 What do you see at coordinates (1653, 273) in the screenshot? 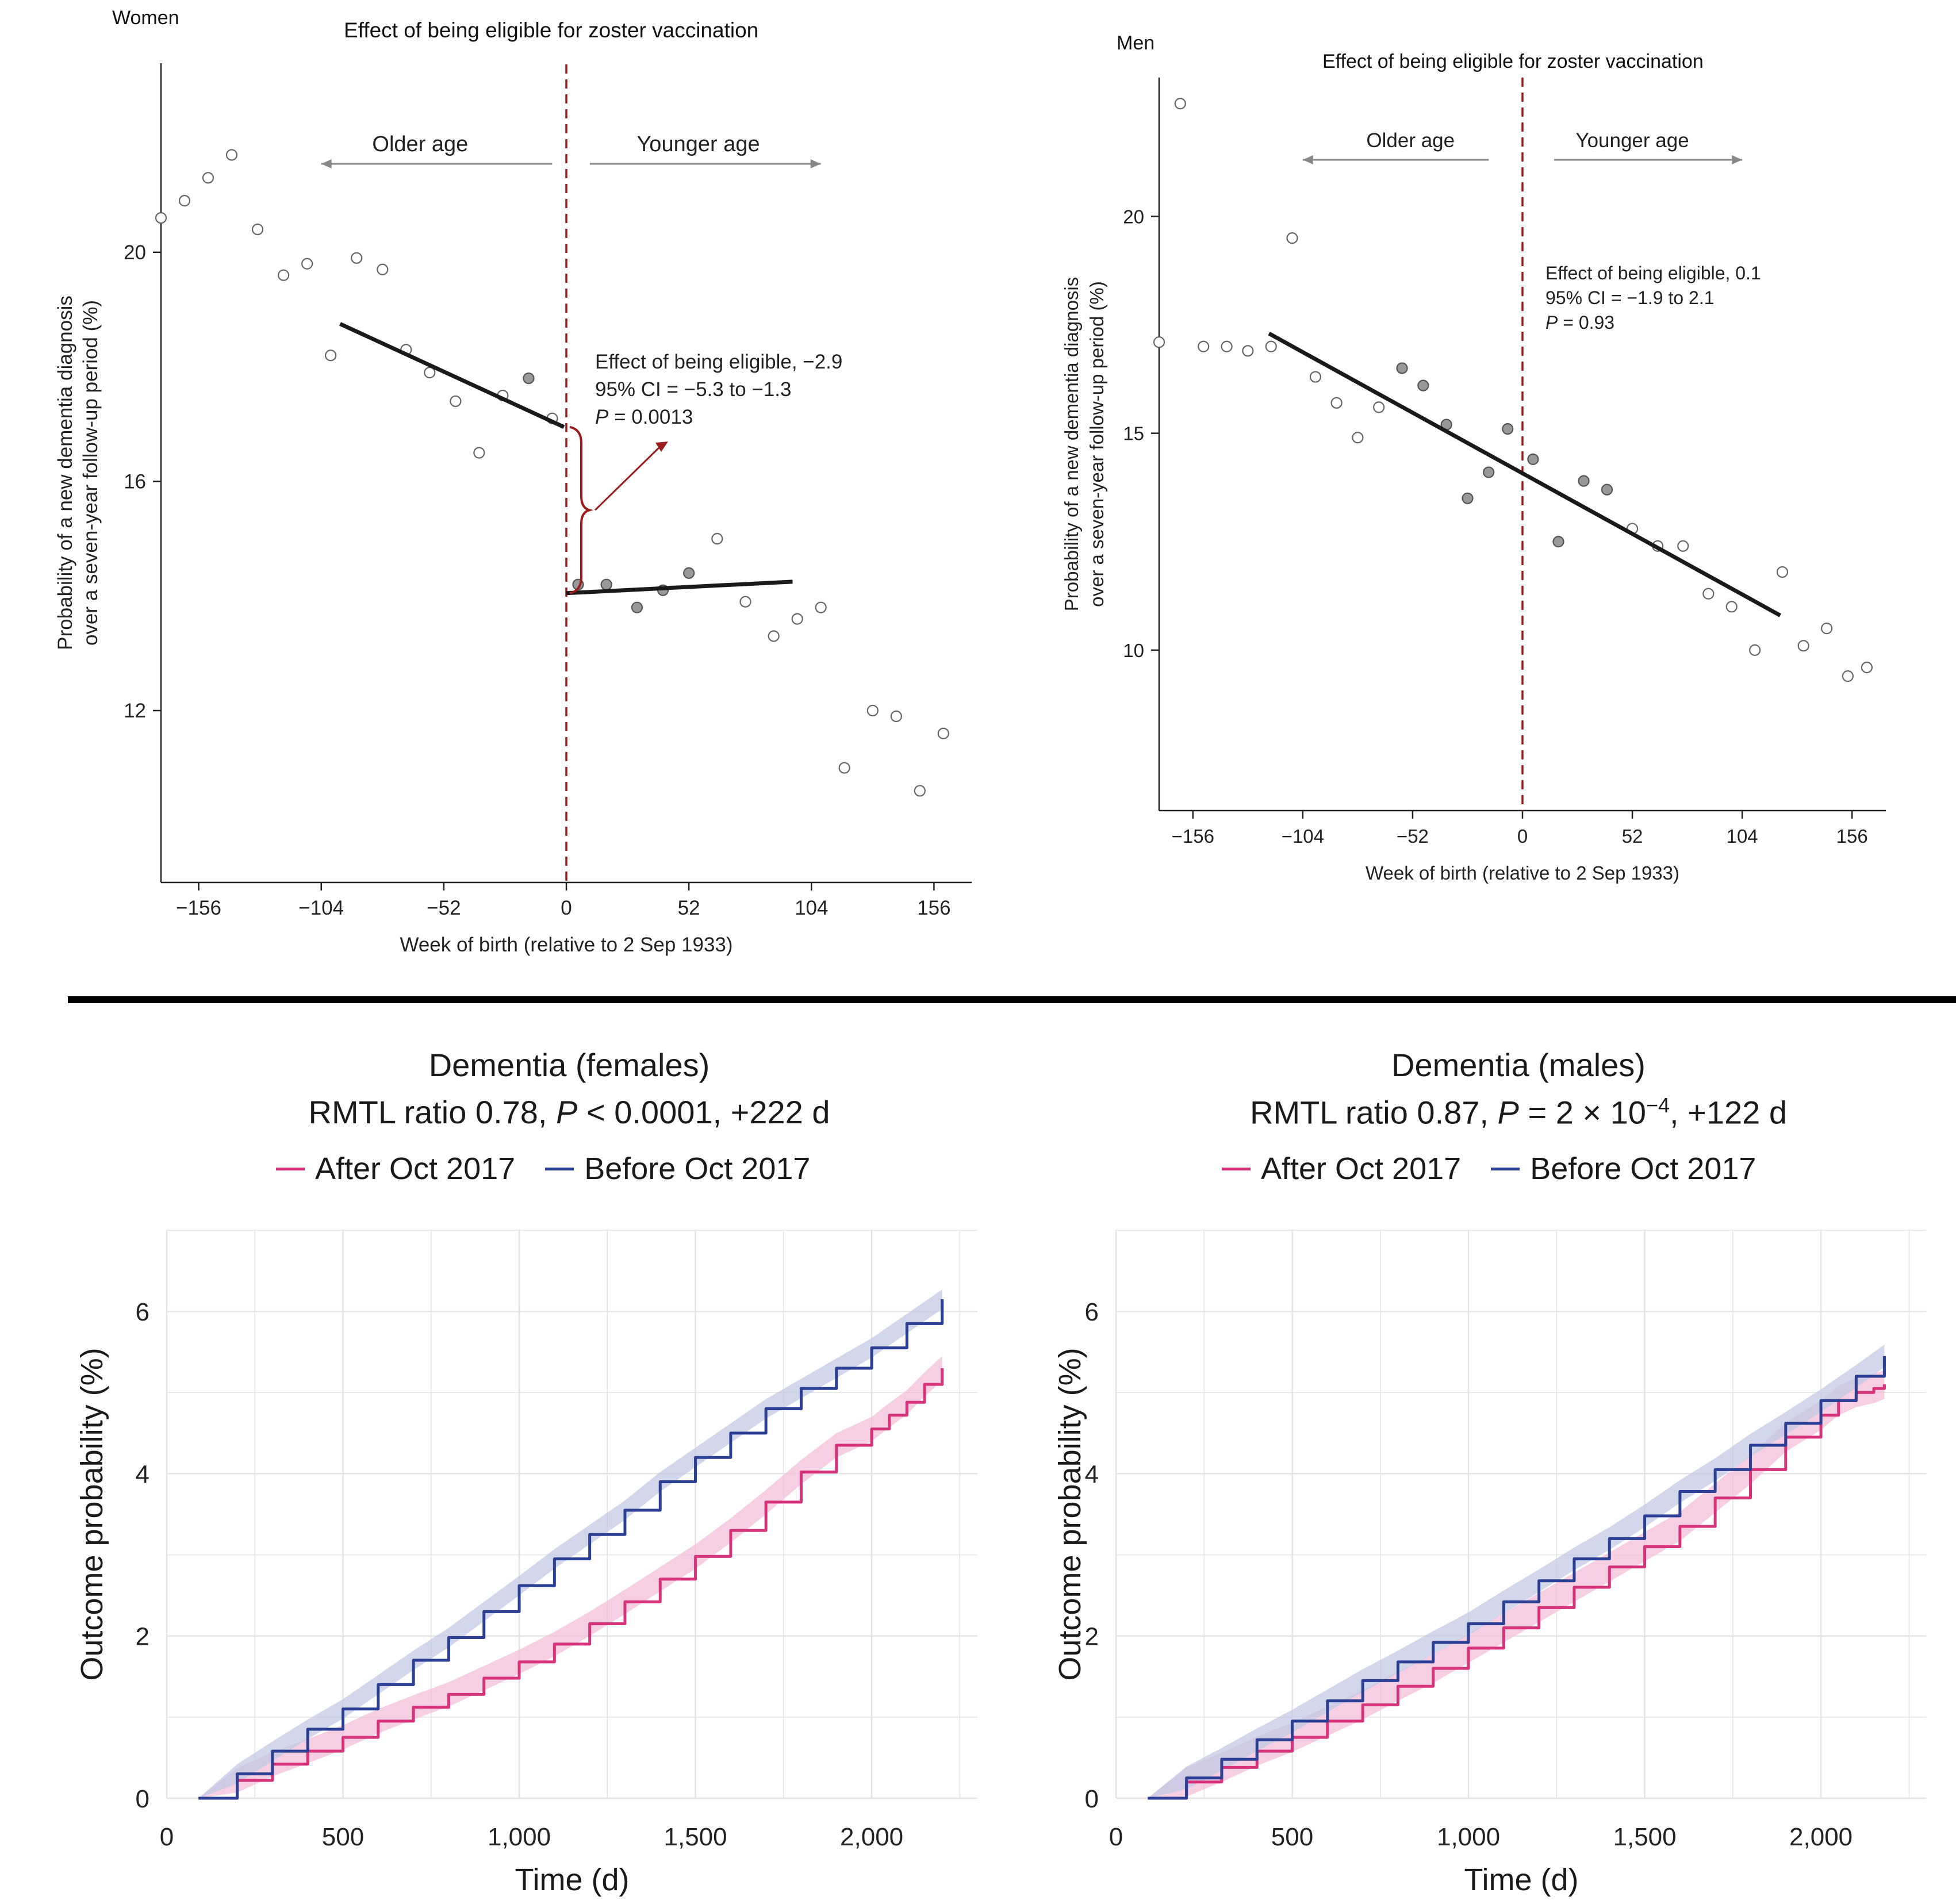
I see `annotation-effect: Effect of being eligible, 0.1` at bounding box center [1653, 273].